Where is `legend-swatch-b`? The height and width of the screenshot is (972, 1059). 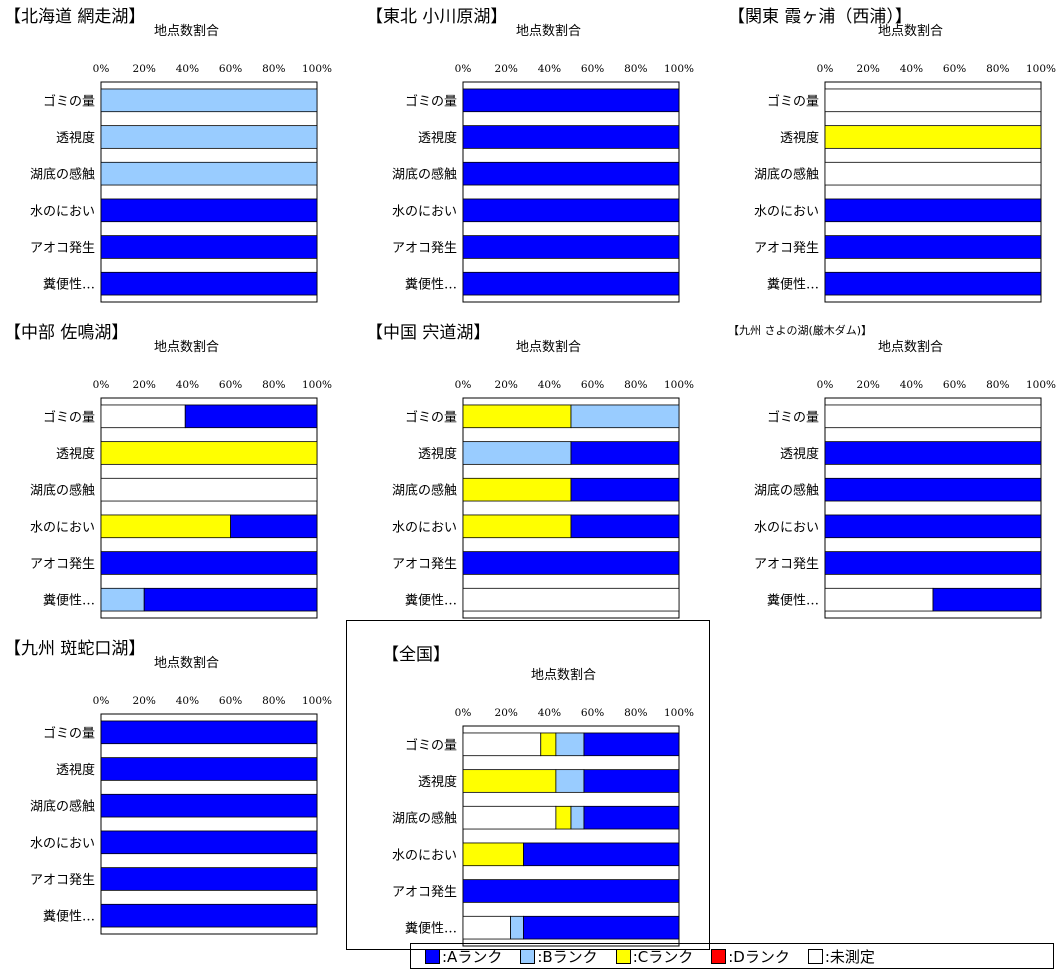
legend-swatch-b is located at coordinates (528, 956).